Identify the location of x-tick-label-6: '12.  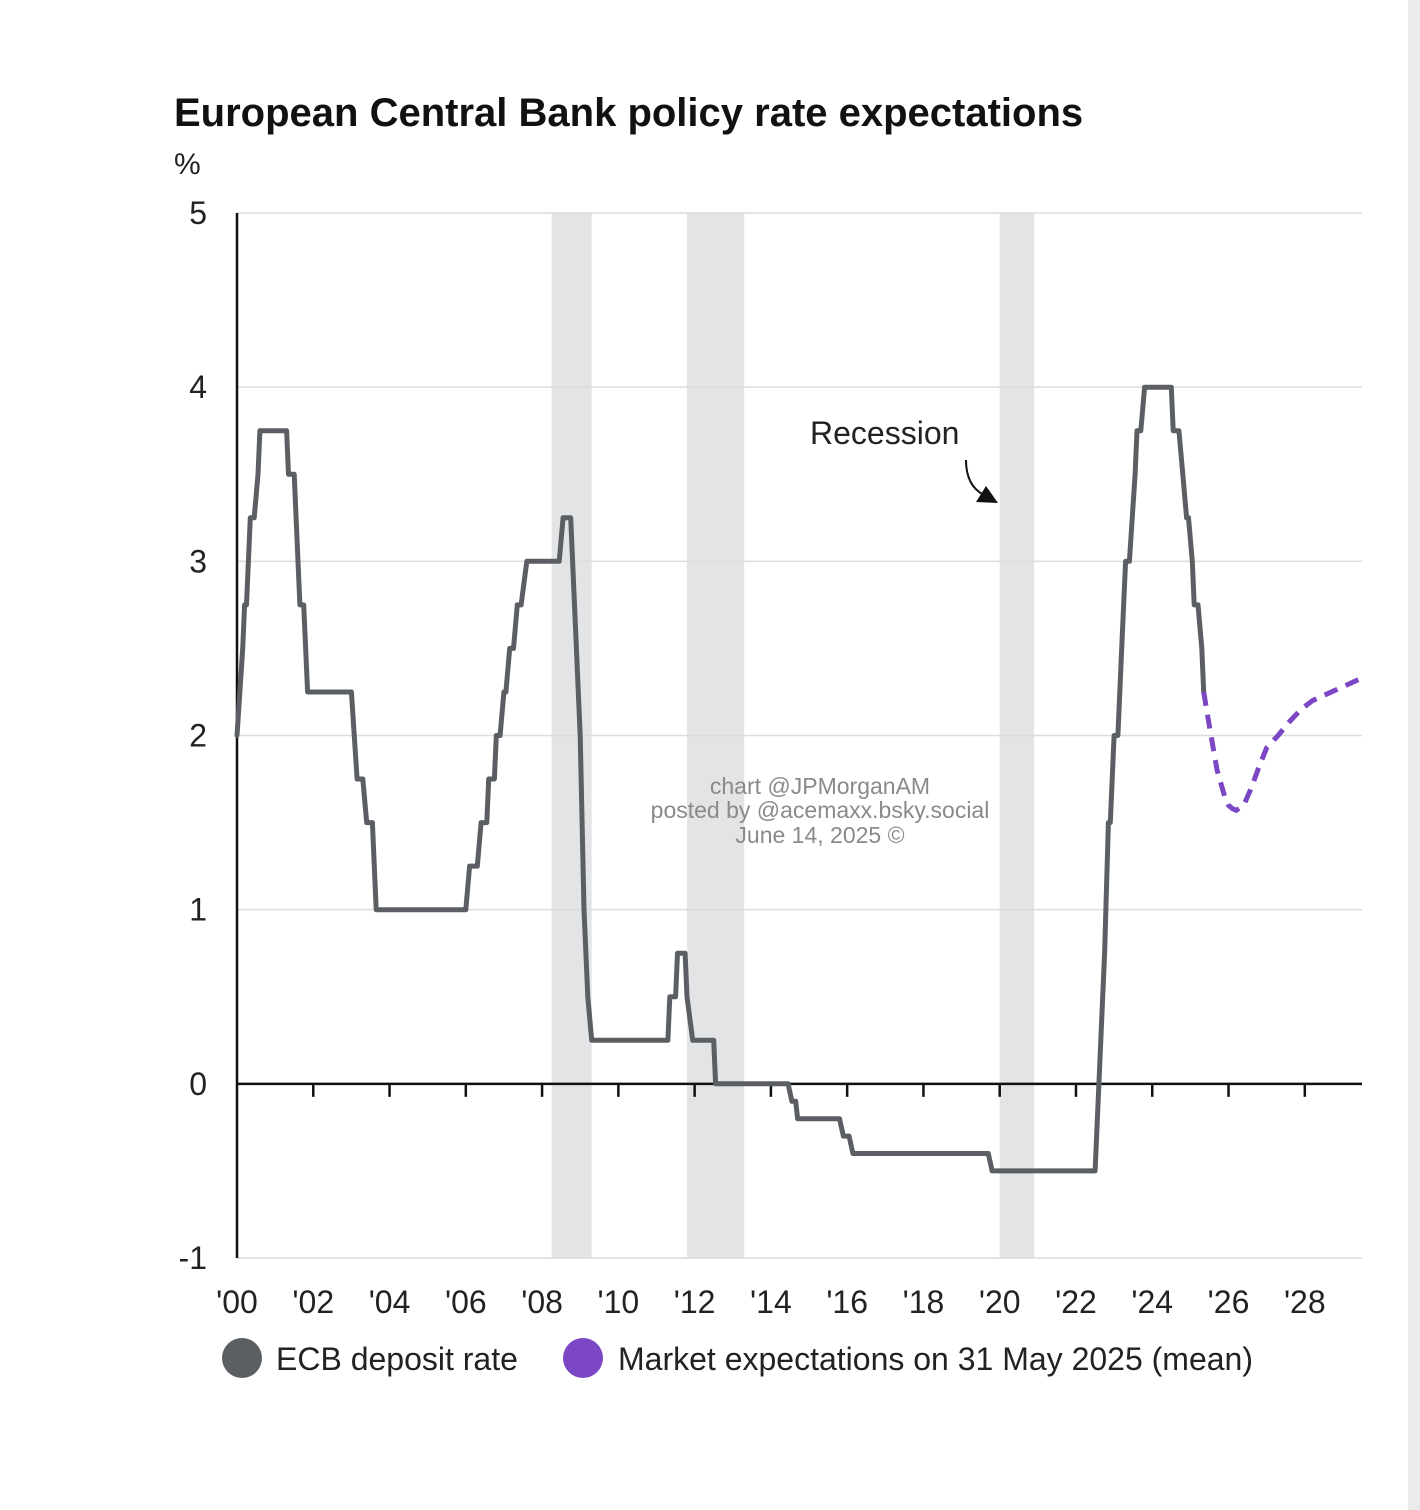
(695, 1302).